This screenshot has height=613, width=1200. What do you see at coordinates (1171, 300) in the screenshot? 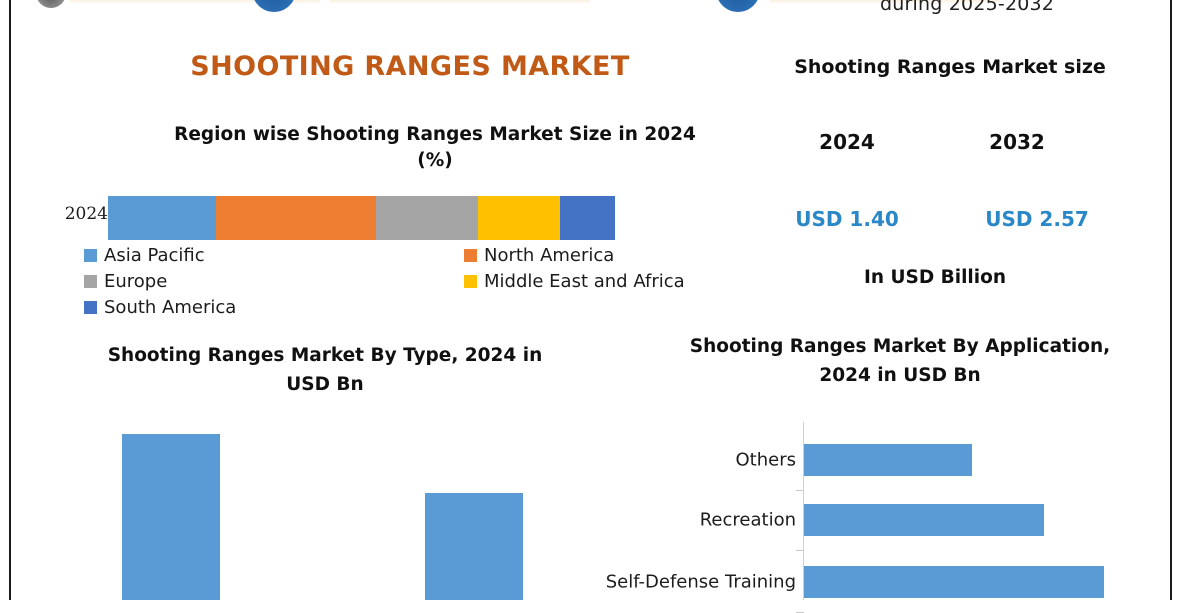
I see `frame-border-right` at bounding box center [1171, 300].